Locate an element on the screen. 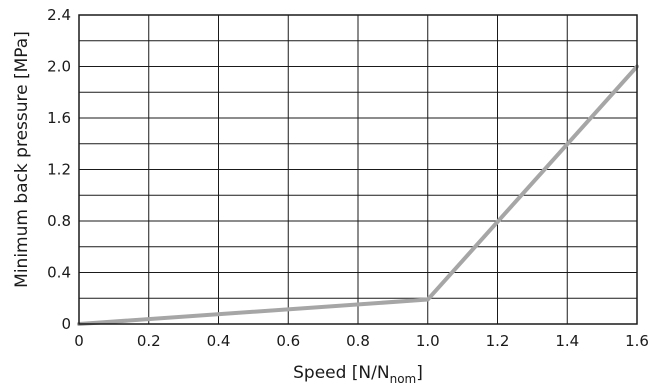 This screenshot has width=662, height=387. x-axis-title: Speed [N/Nnom] is located at coordinates (358, 374).